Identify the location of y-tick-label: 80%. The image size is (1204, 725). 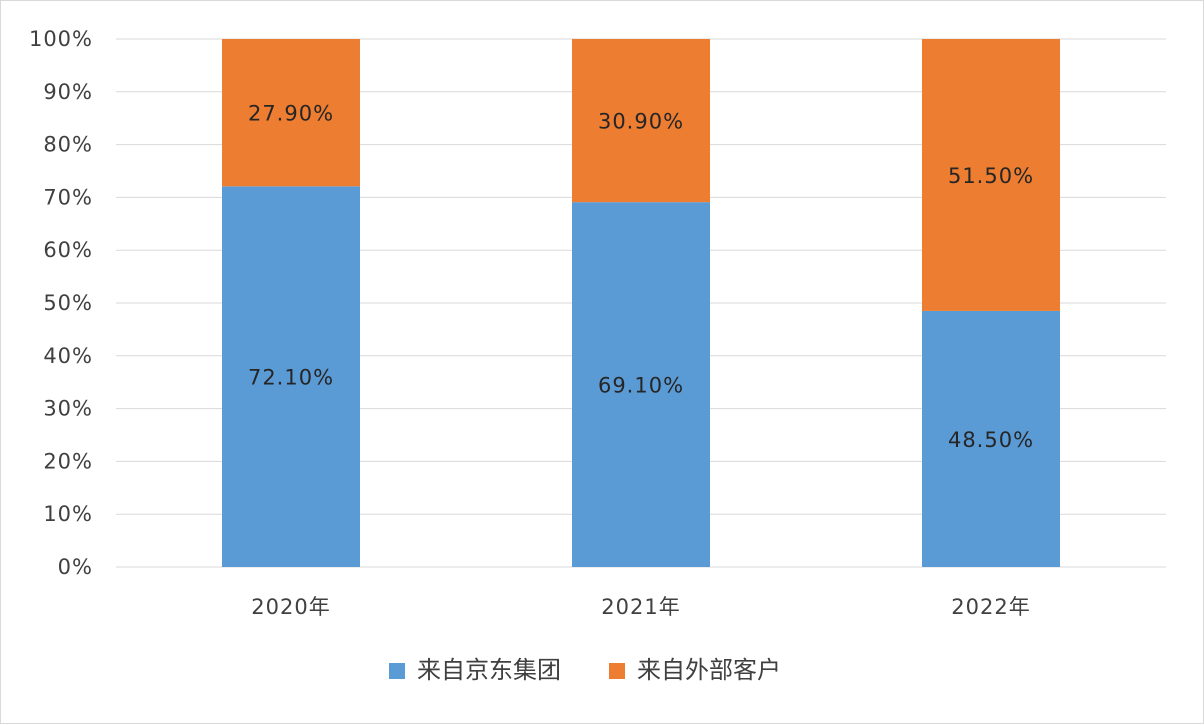
(68, 145).